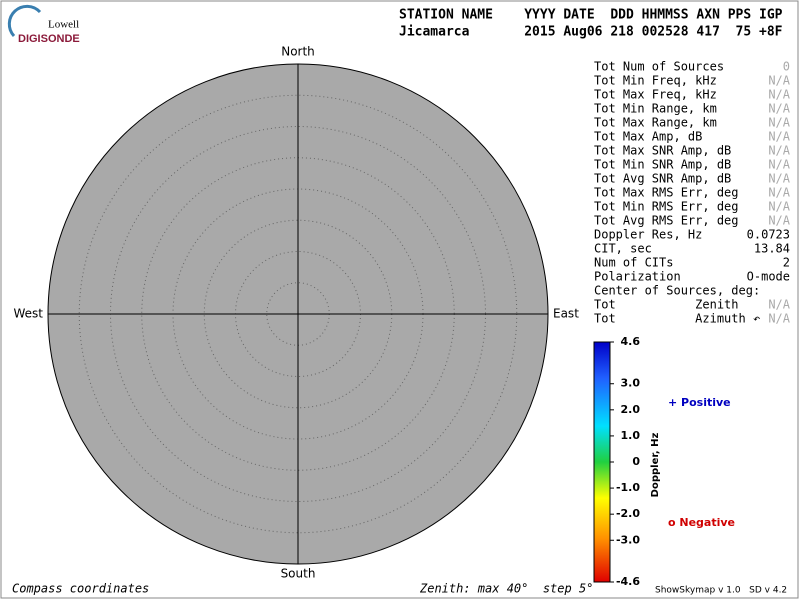 Image resolution: width=800 pixels, height=600 pixels. I want to click on stat-value: O-mode, so click(768, 277).